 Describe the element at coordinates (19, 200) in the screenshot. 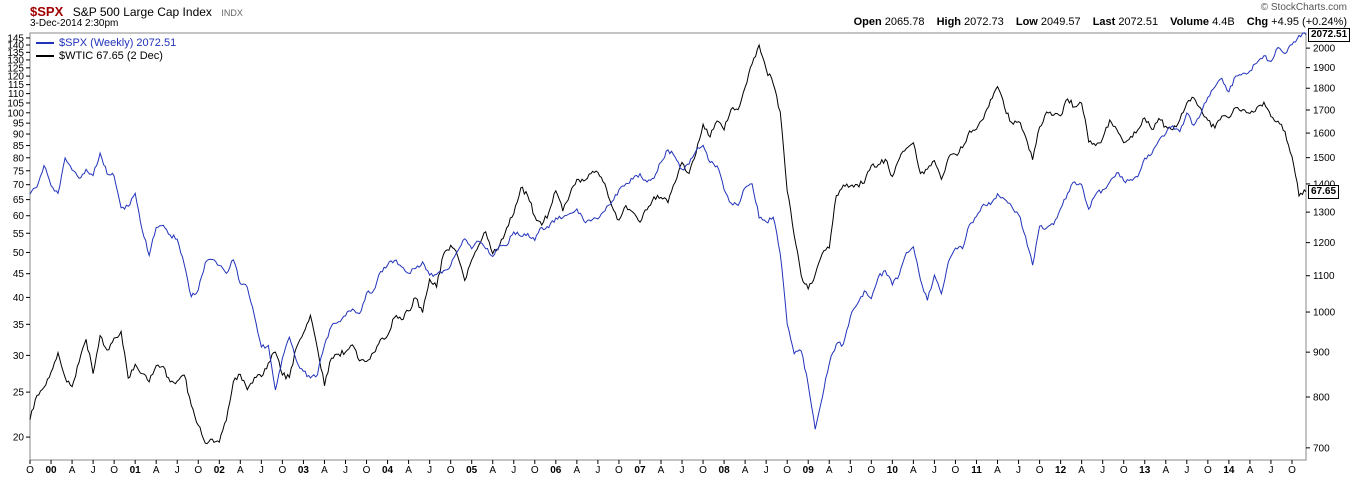

I see `left-axis-label: 65` at that location.